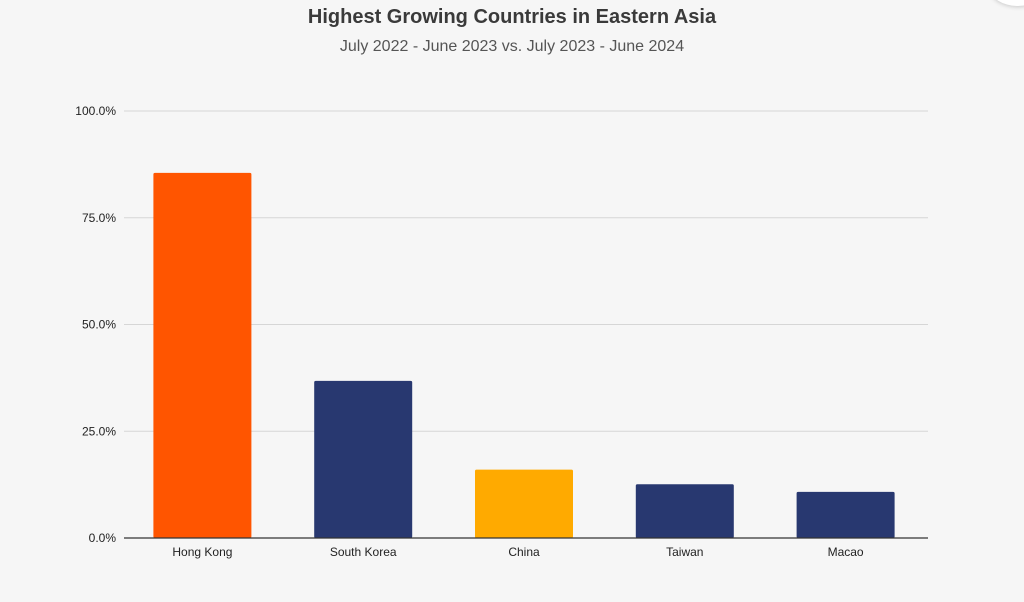 This screenshot has height=602, width=1024. What do you see at coordinates (524, 552) in the screenshot?
I see `x-tick-label: China` at bounding box center [524, 552].